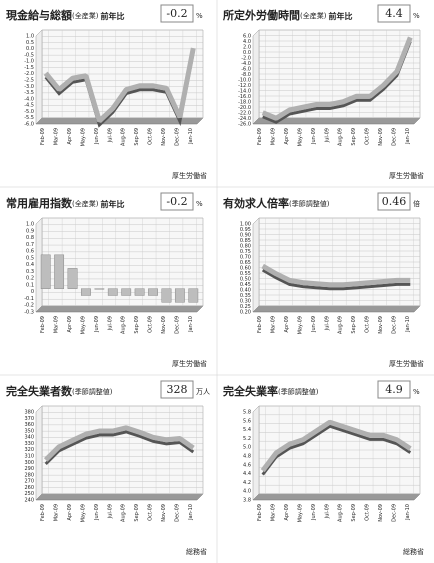  I want to click on y-tick-label: 0.90, so click(245, 236).